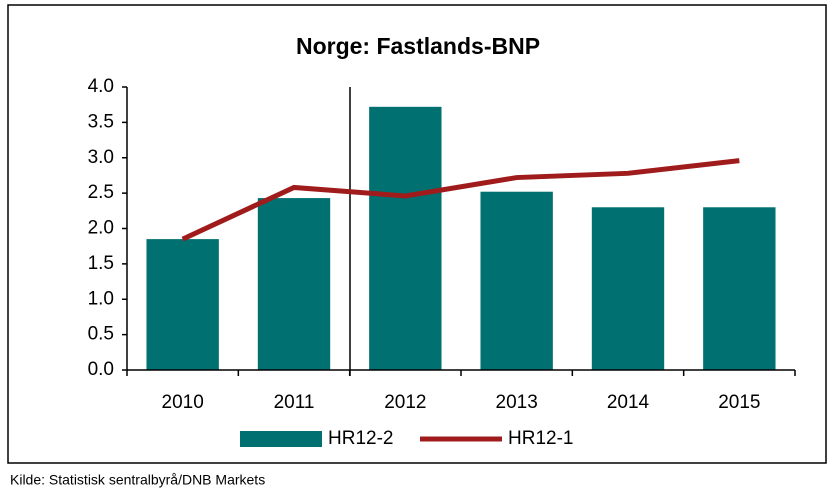  What do you see at coordinates (101, 86) in the screenshot?
I see `y-tick-label: 4.0` at bounding box center [101, 86].